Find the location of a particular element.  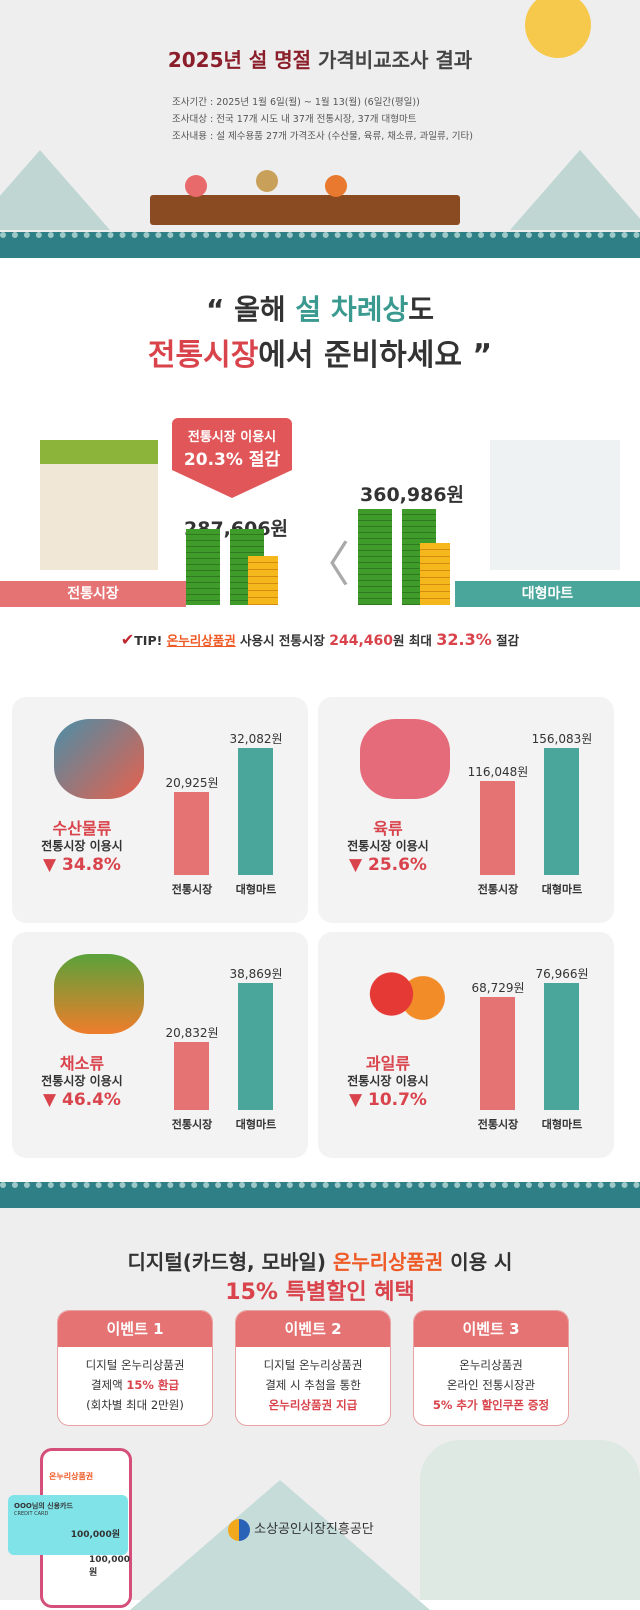

fish-shrimp-icon is located at coordinates (99, 759).